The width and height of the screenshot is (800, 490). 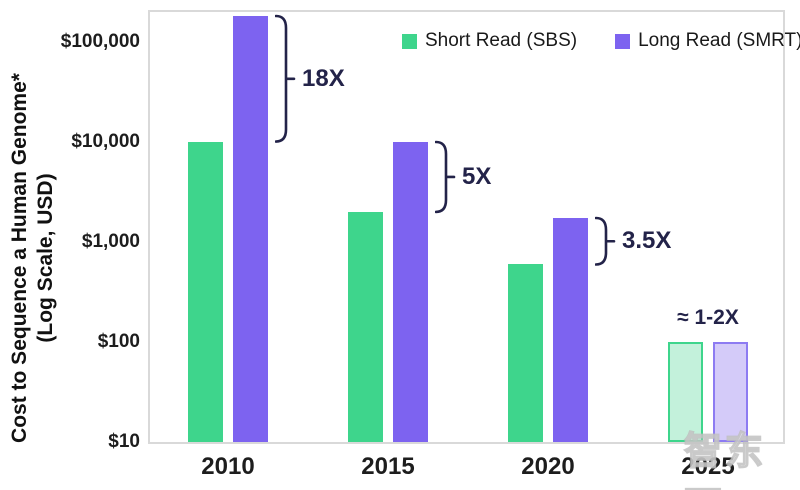 I want to click on y-axis-tick-label: $10,000, so click(x=105, y=141).